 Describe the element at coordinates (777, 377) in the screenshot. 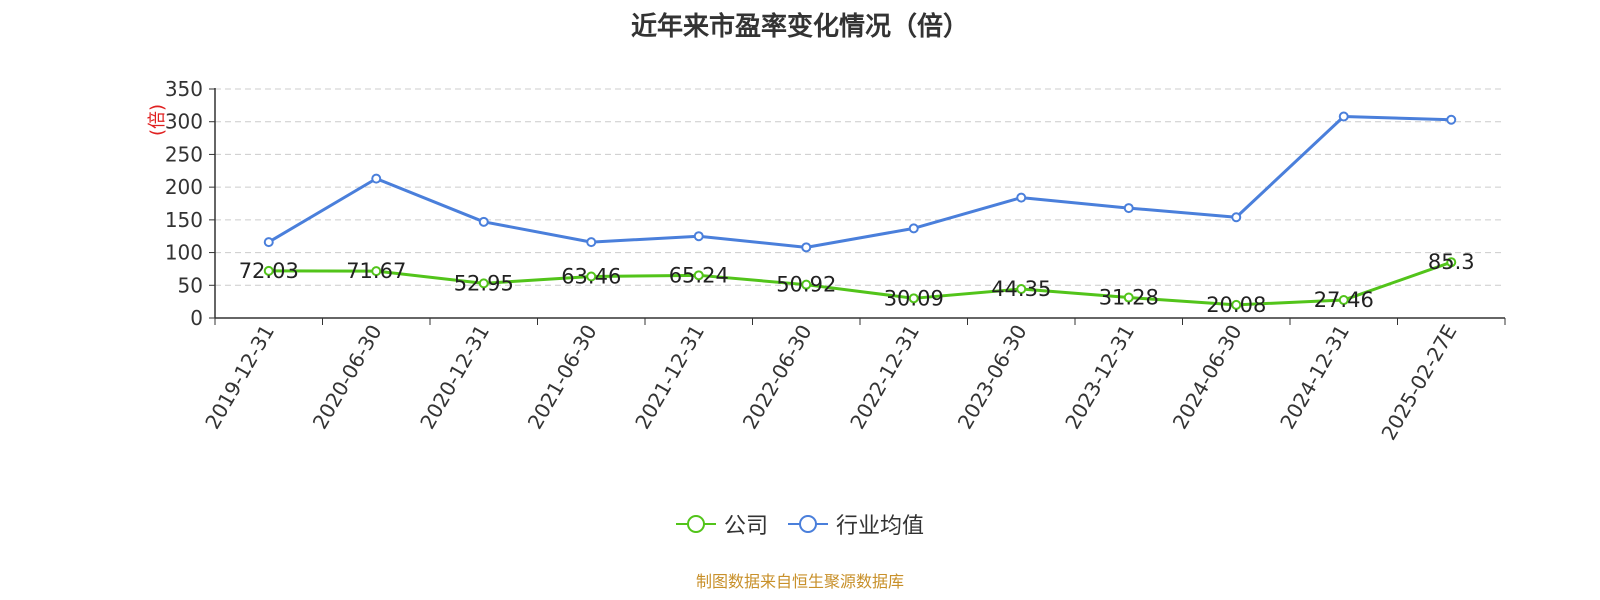

I see `x-tick-label: 2022-06-30` at that location.